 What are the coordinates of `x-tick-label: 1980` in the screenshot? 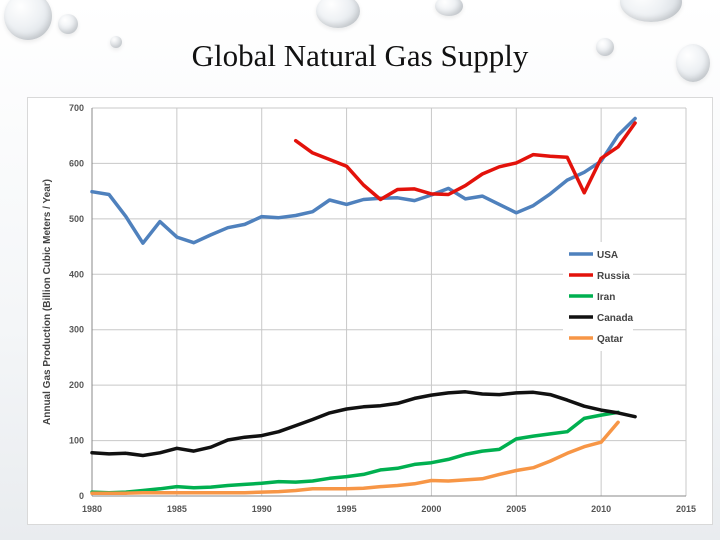 It's located at (92, 509).